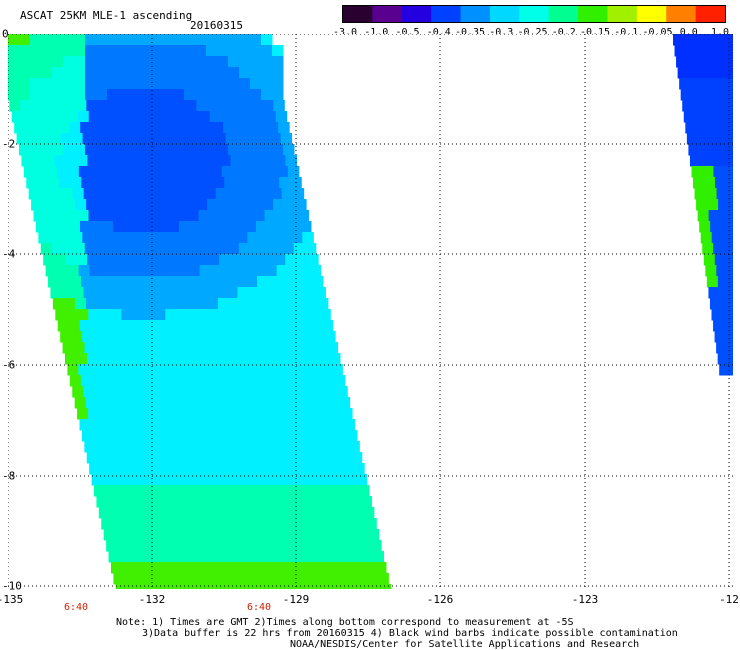 The width and height of the screenshot is (740, 650). Describe the element at coordinates (376, 32) in the screenshot. I see `color-scale-label: -1.0` at that location.